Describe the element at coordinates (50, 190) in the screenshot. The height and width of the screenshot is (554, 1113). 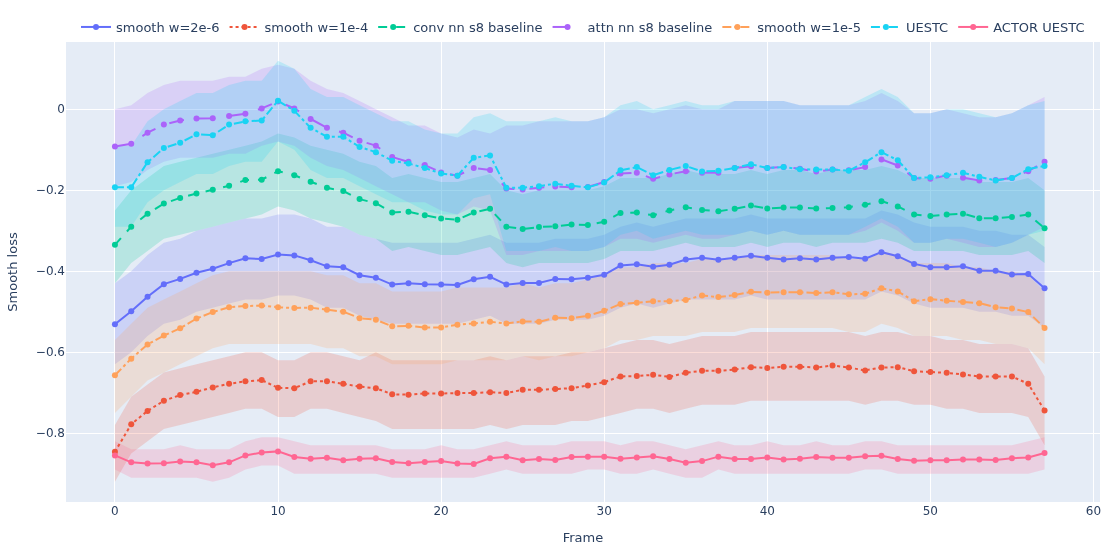
I see `y-tick-label: −0.2` at that location.